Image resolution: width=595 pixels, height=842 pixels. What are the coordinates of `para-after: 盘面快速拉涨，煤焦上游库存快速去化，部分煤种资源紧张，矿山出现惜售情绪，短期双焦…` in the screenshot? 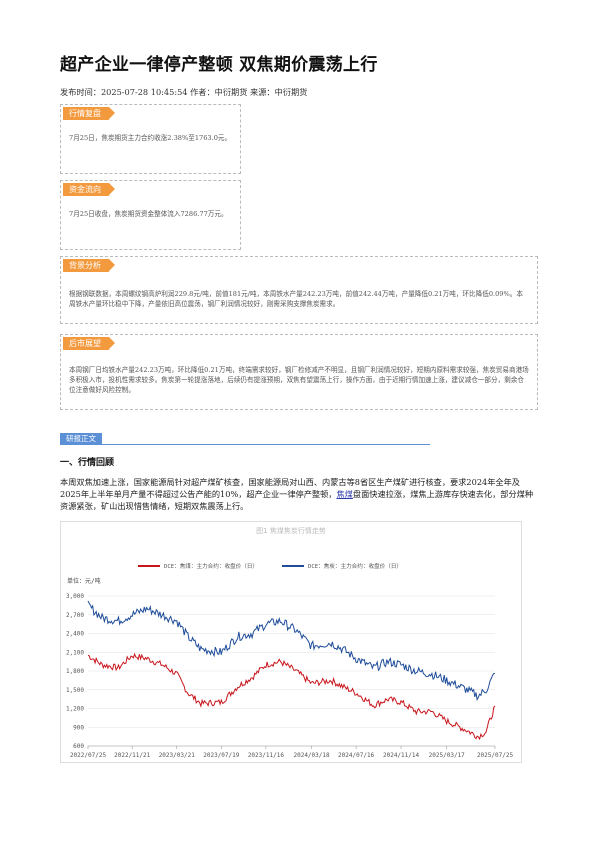 It's located at (297, 500).